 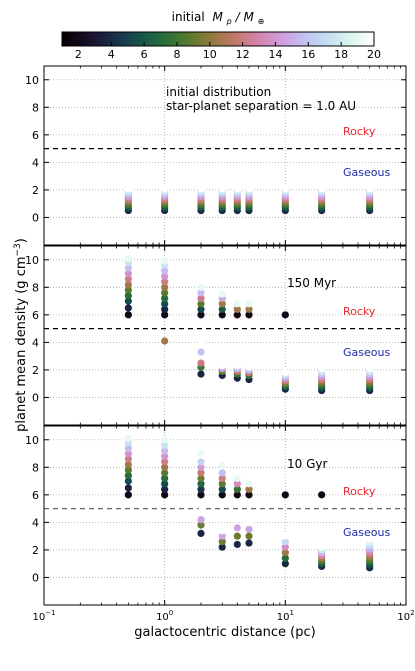 I want to click on colorbar-tick-label: 12, so click(x=243, y=54).